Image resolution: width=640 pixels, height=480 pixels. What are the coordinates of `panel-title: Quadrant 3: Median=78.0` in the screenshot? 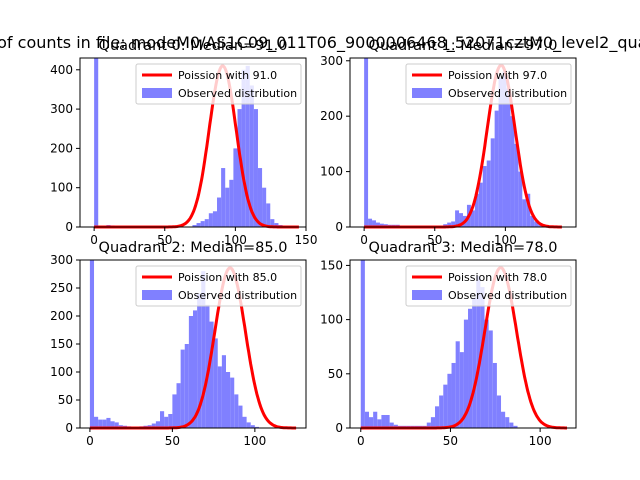 It's located at (463, 248).